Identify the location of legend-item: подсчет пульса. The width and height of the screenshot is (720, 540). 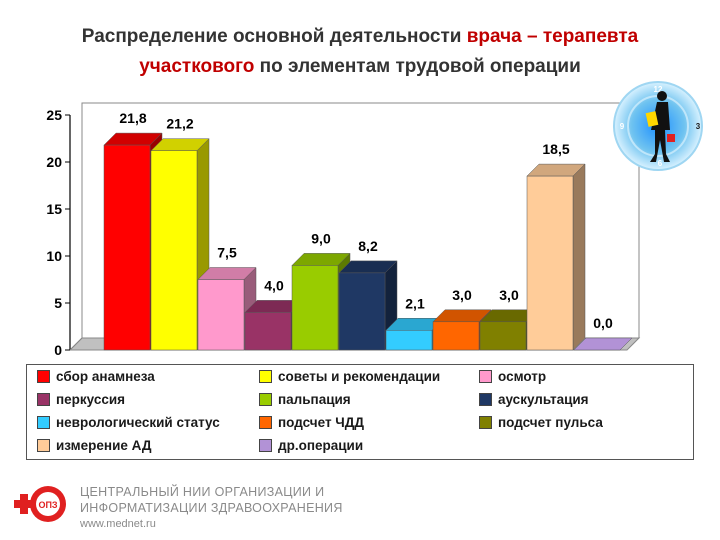
(541, 422).